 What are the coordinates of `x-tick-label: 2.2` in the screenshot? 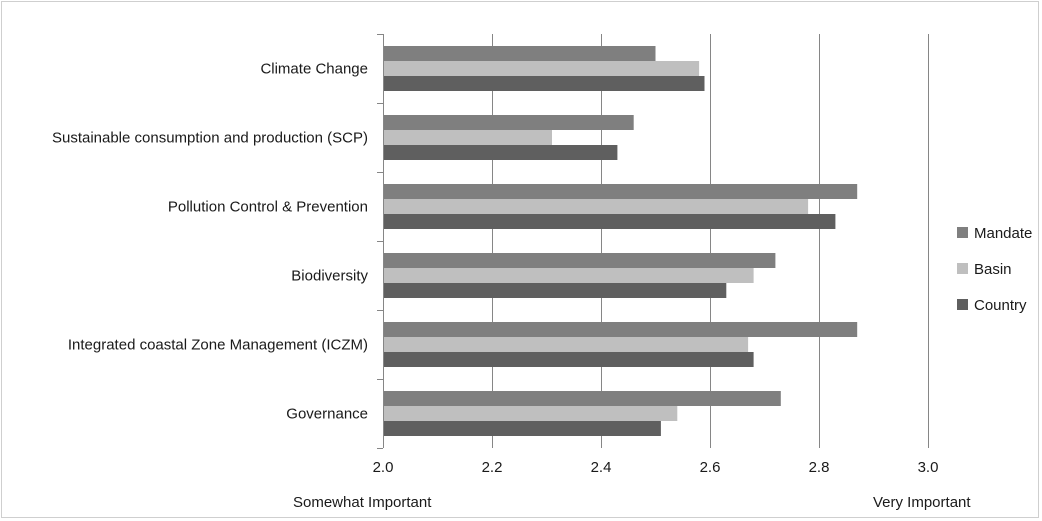 It's located at (492, 467).